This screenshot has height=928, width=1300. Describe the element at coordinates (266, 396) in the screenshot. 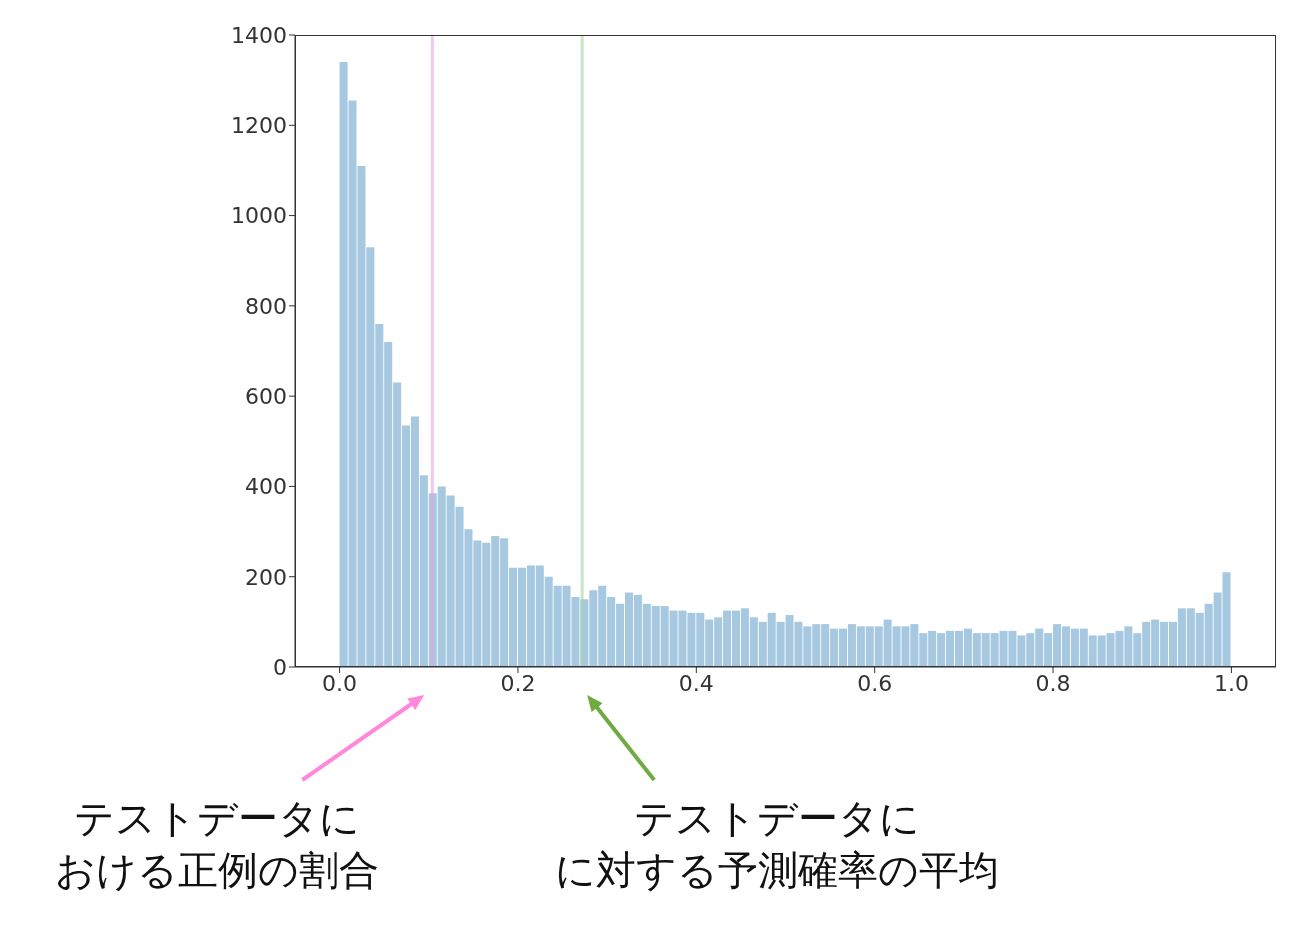

I see `y-tick-label: 600` at that location.